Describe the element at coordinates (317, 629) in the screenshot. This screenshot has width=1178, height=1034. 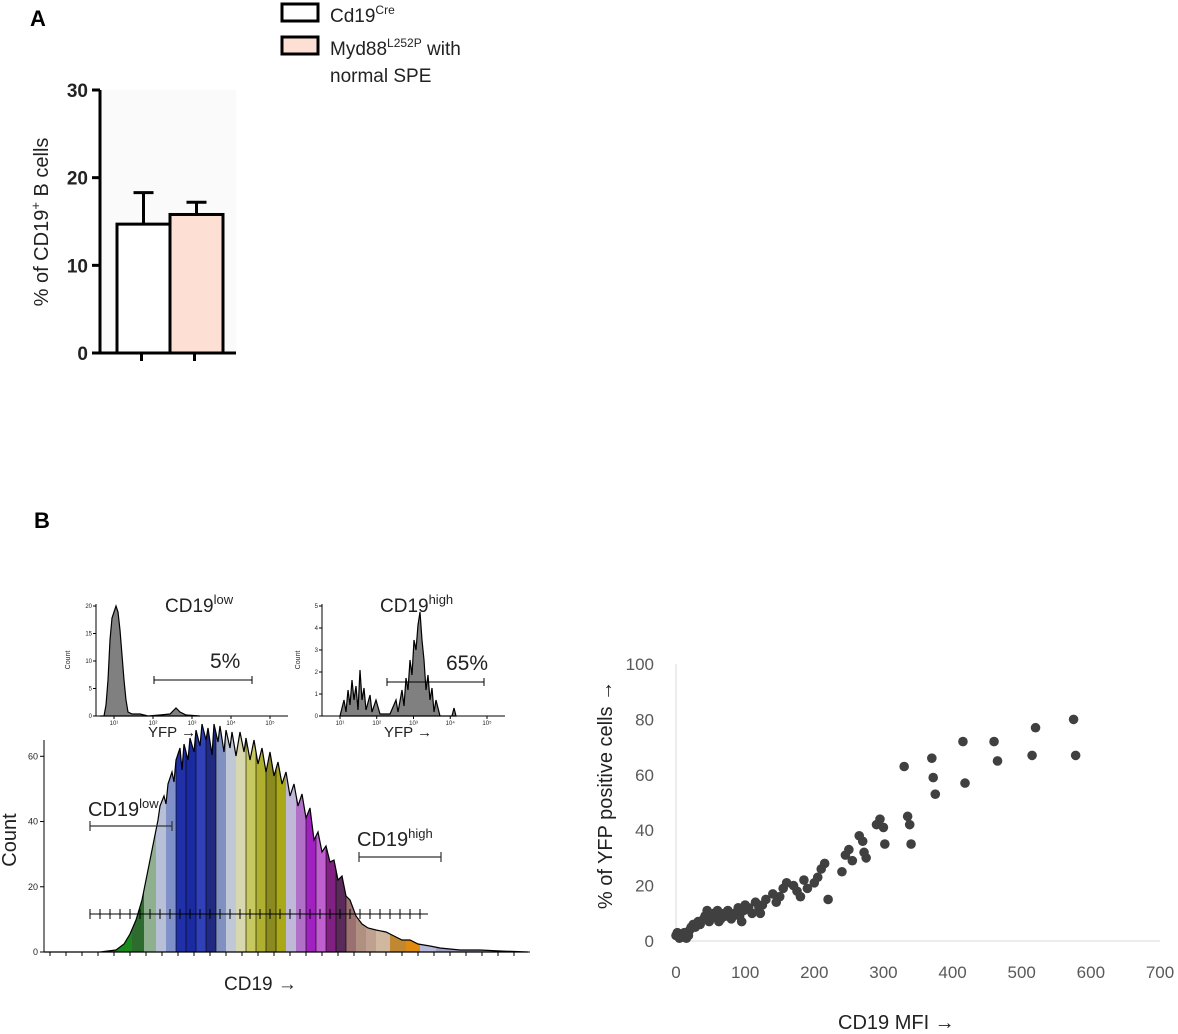
I see `hist-ytick-label: 4` at that location.